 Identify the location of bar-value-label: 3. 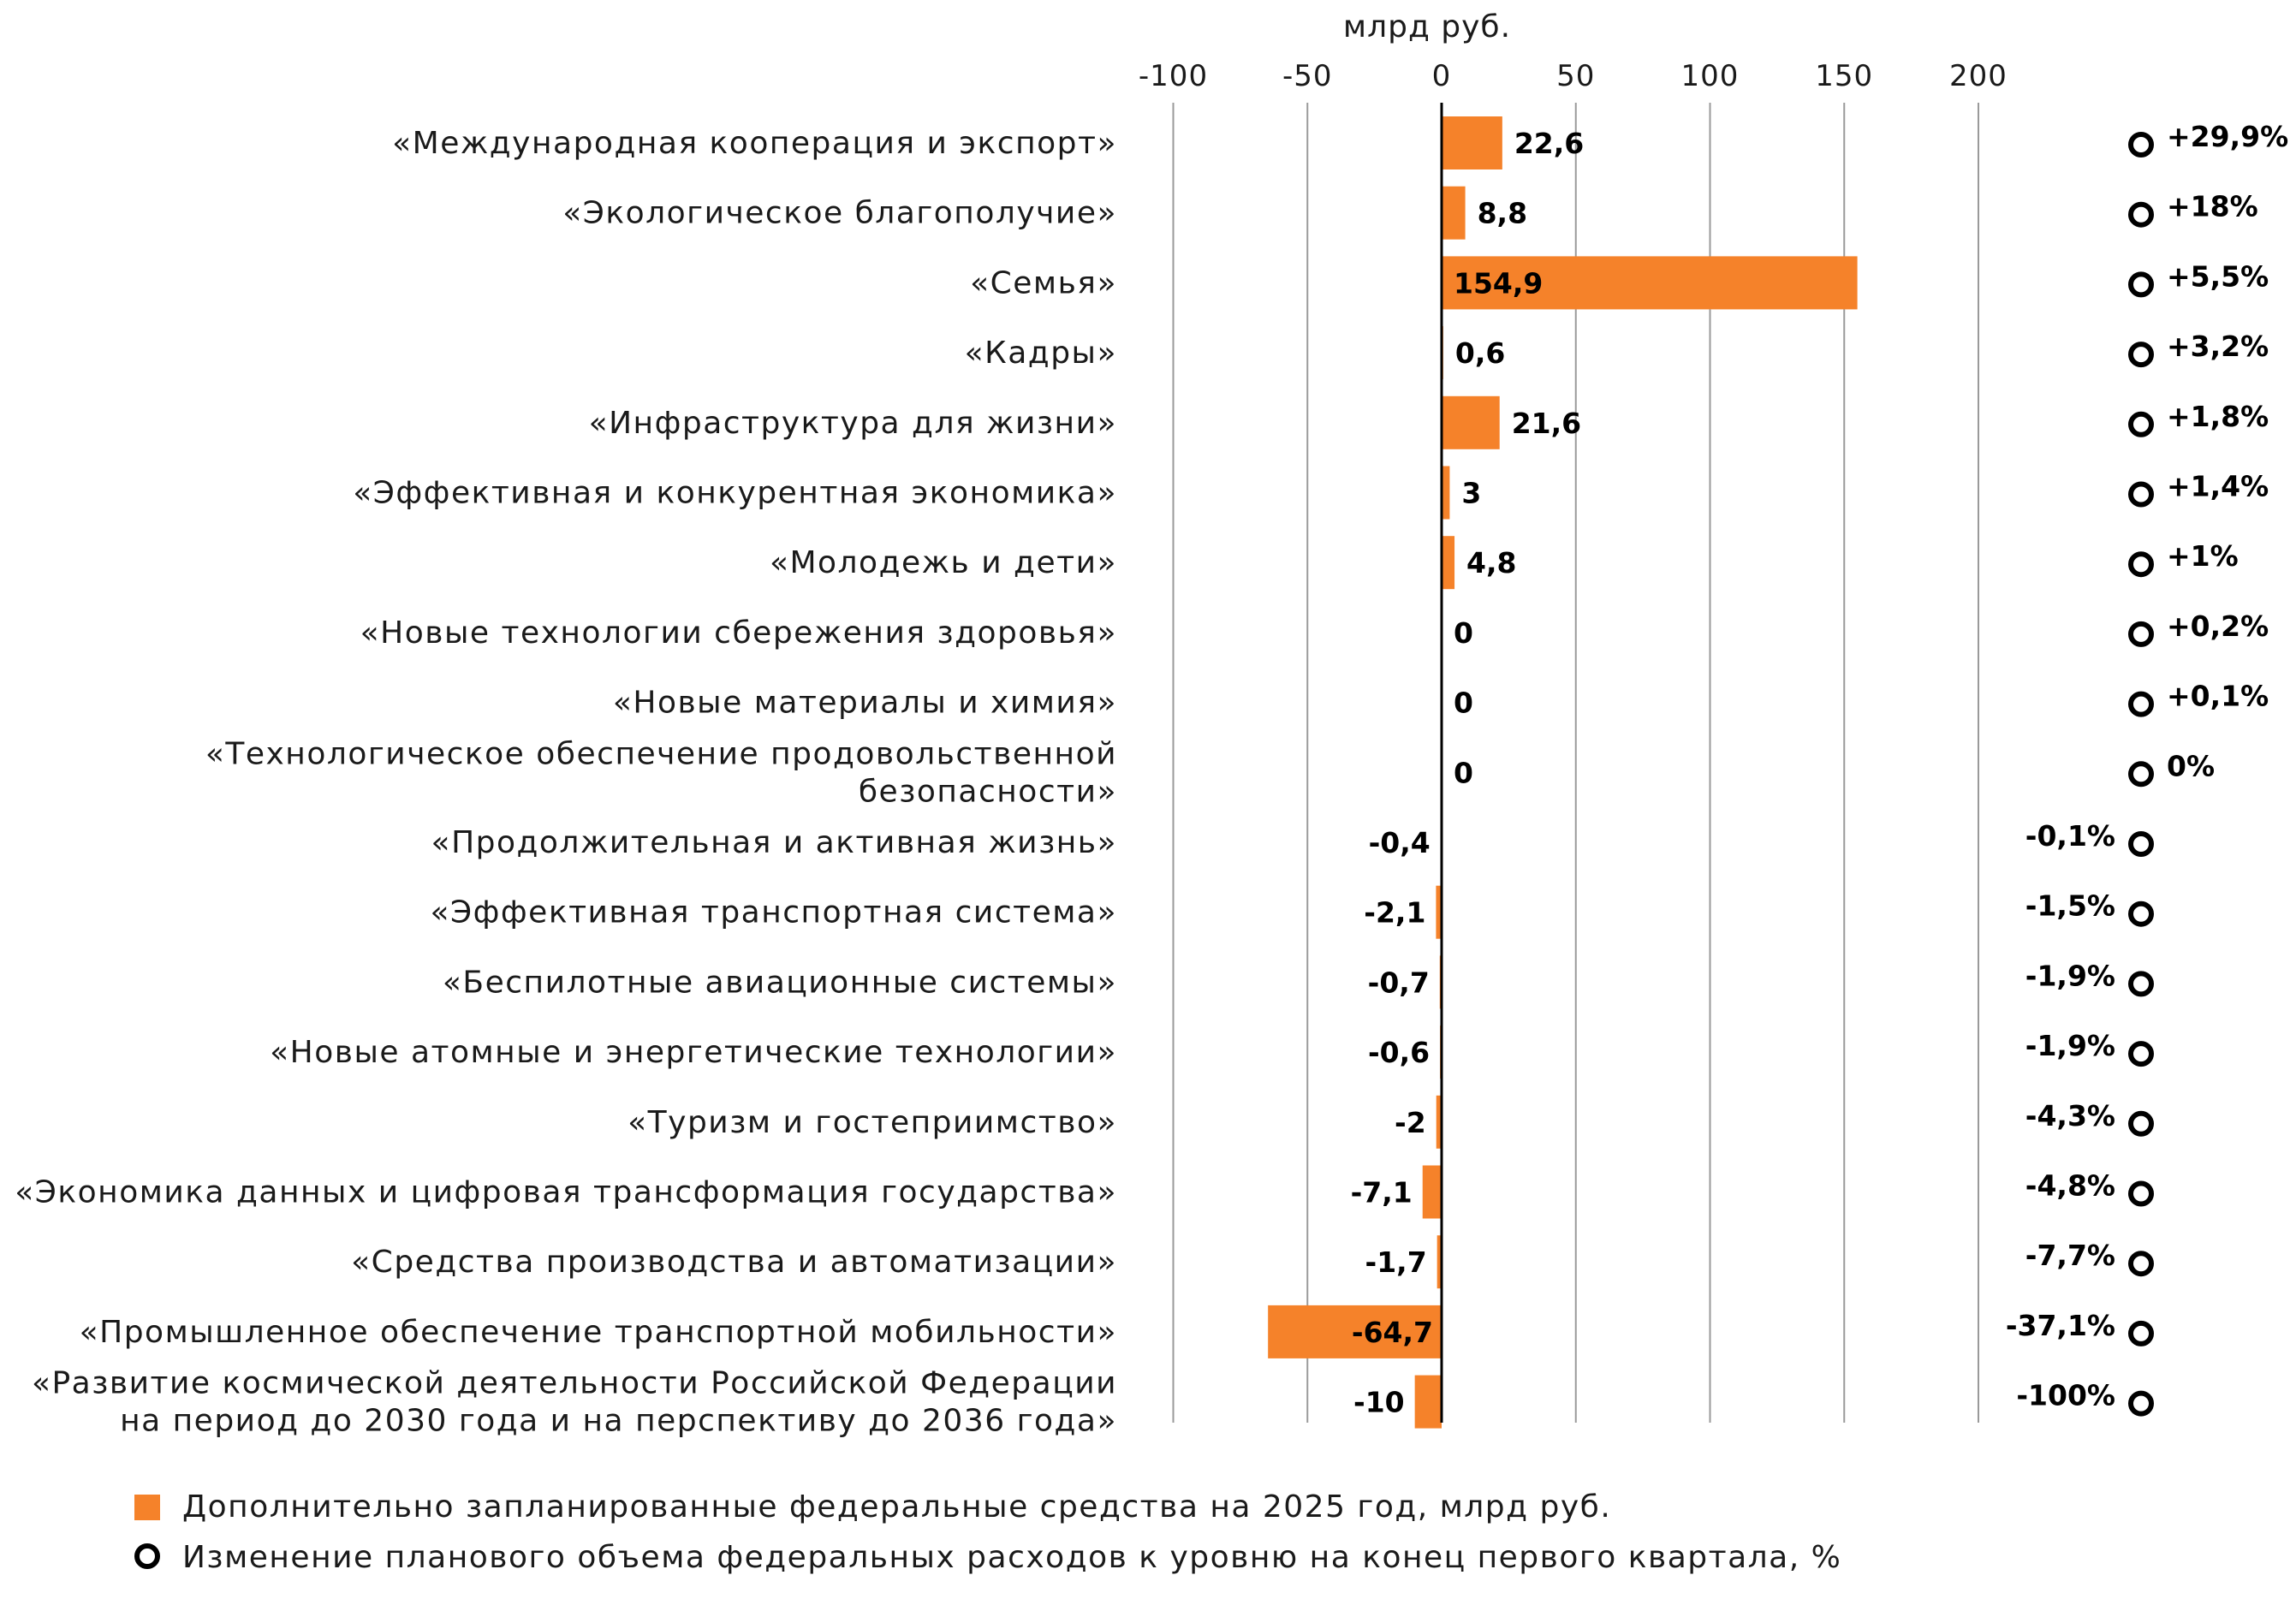
(1471, 493).